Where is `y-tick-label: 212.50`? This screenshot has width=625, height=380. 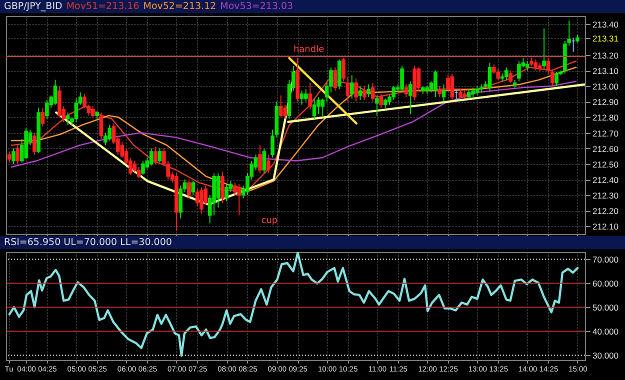
y-tick-label: 212.50 is located at coordinates (605, 164).